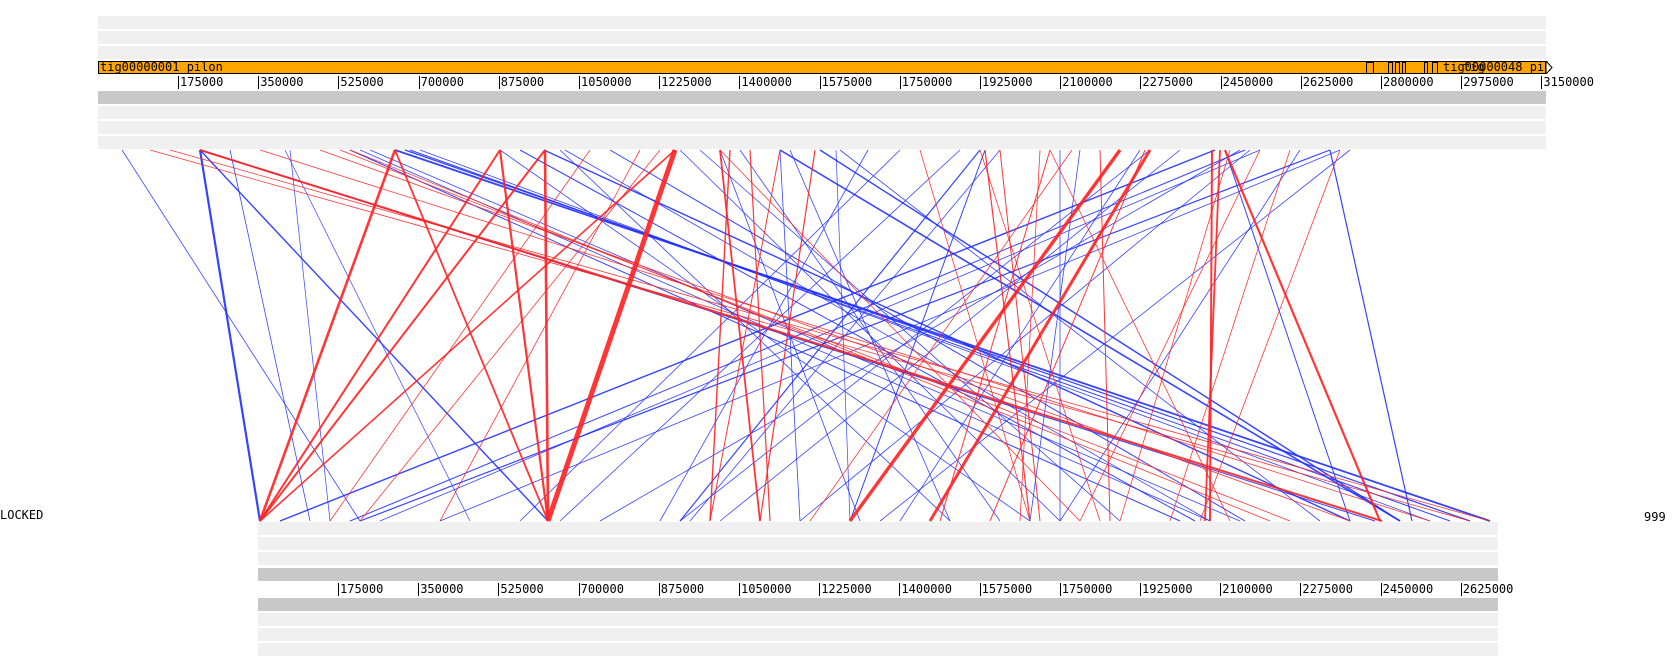 The height and width of the screenshot is (672, 1680). Describe the element at coordinates (361, 589) in the screenshot. I see `bottom-tick-label: 175000` at that location.